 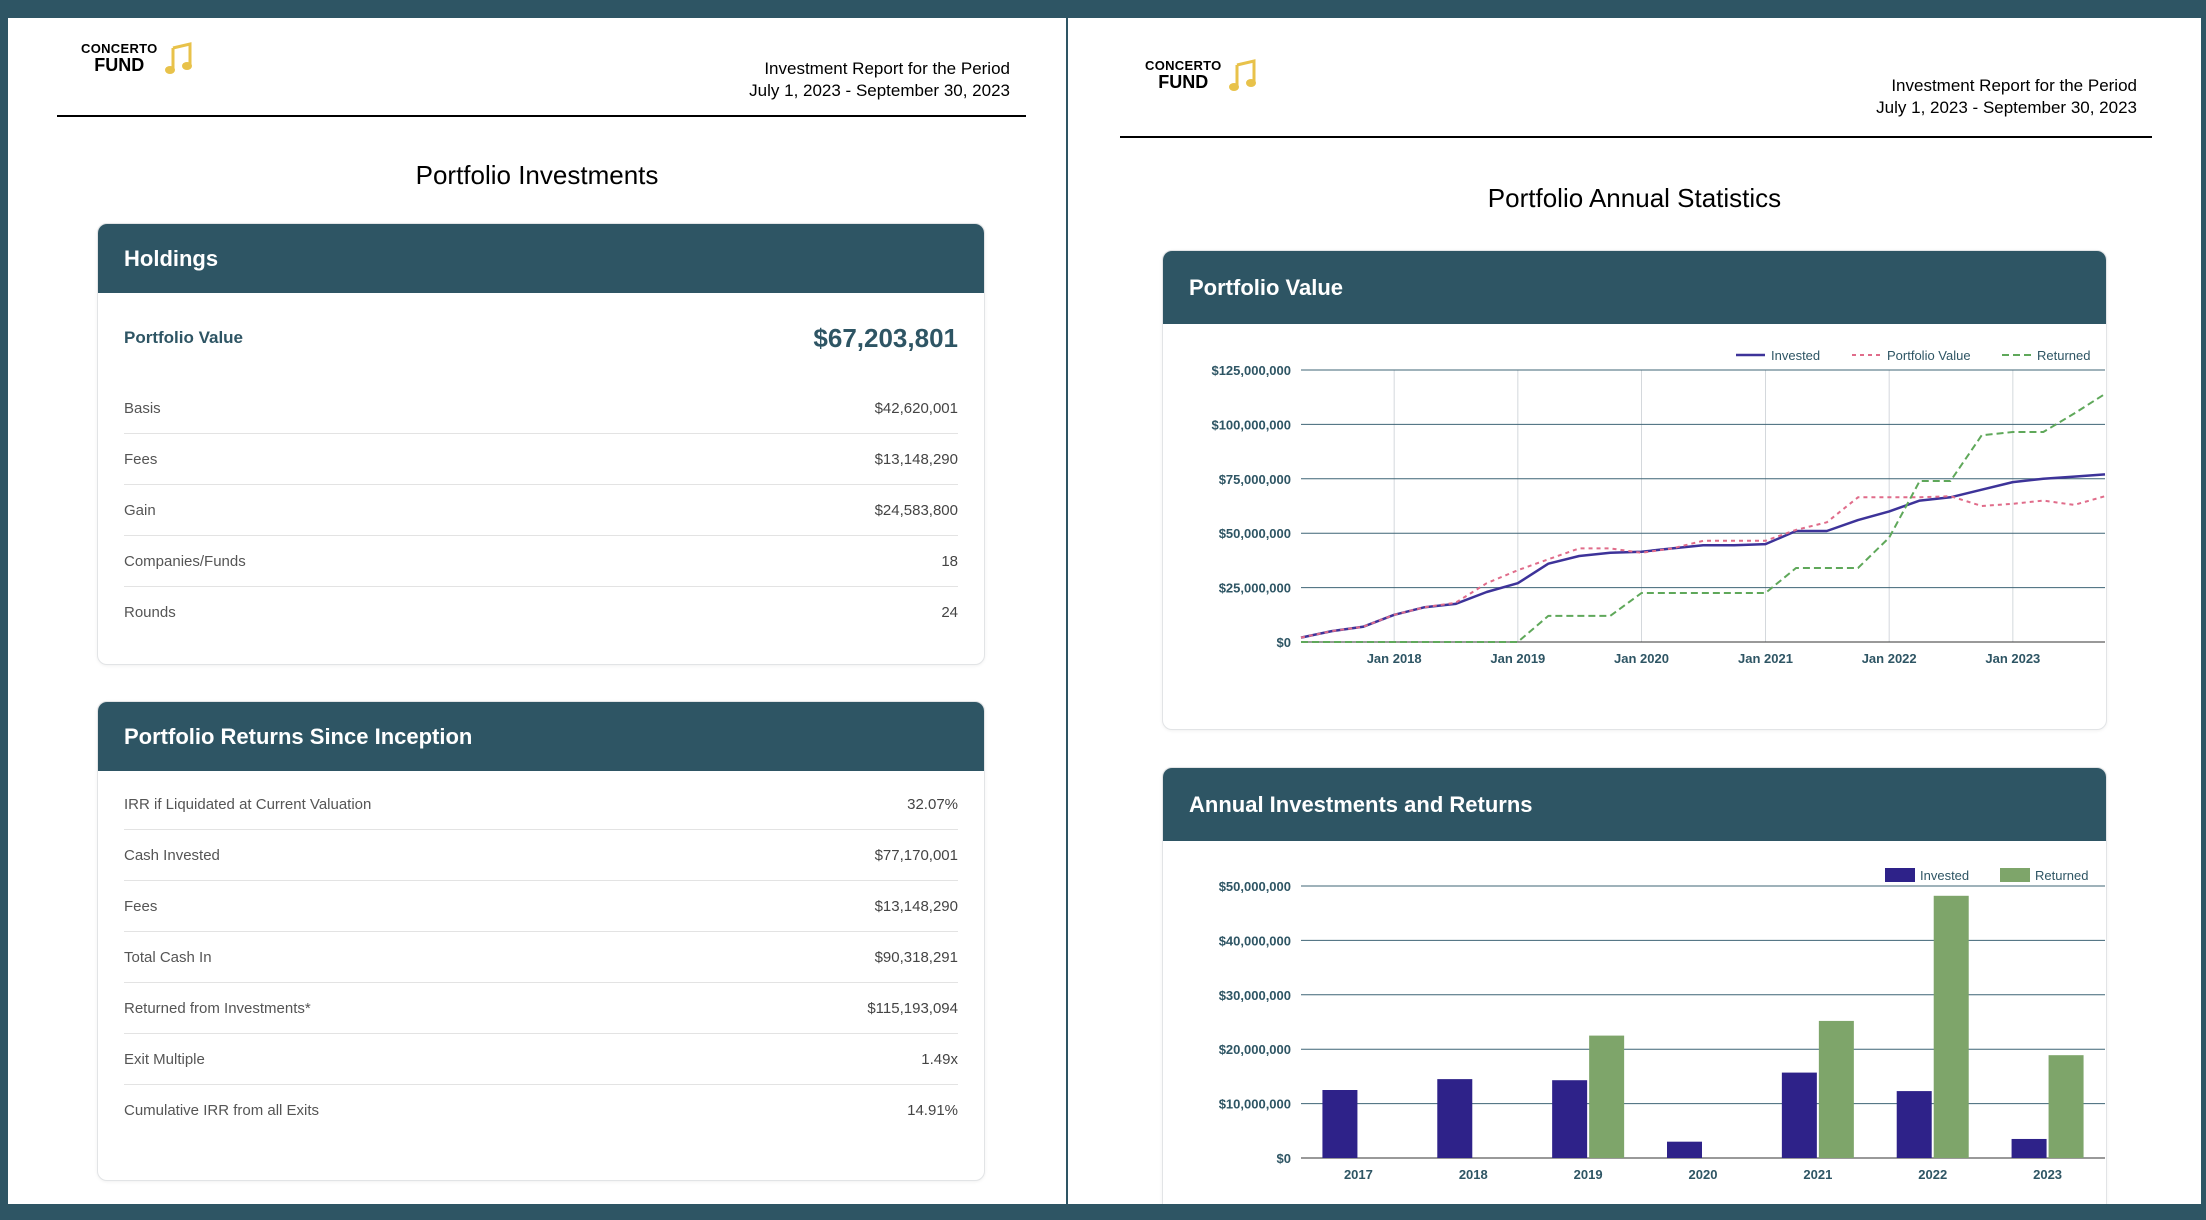 What do you see at coordinates (137, 58) in the screenshot?
I see `fund-logo: CONCERTO FUND` at bounding box center [137, 58].